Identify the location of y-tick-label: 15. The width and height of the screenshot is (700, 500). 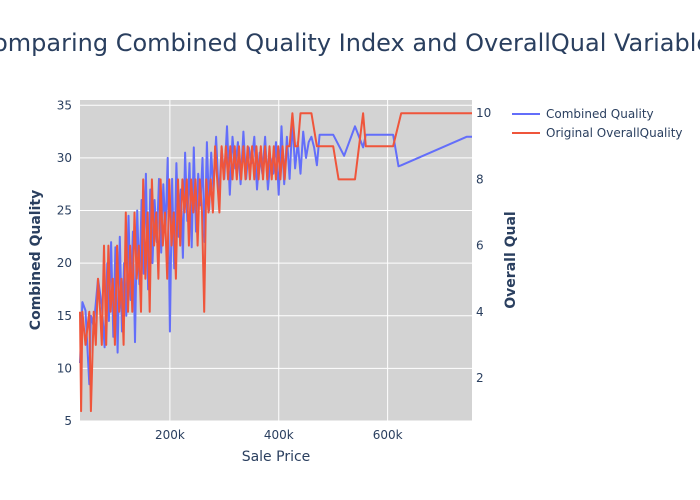
(64, 316).